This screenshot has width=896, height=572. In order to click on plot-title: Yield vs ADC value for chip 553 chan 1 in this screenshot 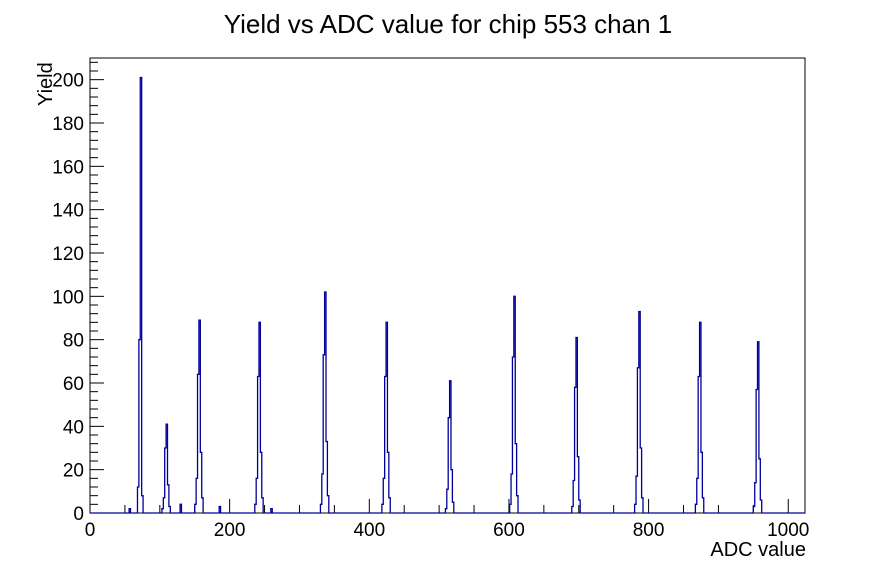, I will do `click(448, 24)`.